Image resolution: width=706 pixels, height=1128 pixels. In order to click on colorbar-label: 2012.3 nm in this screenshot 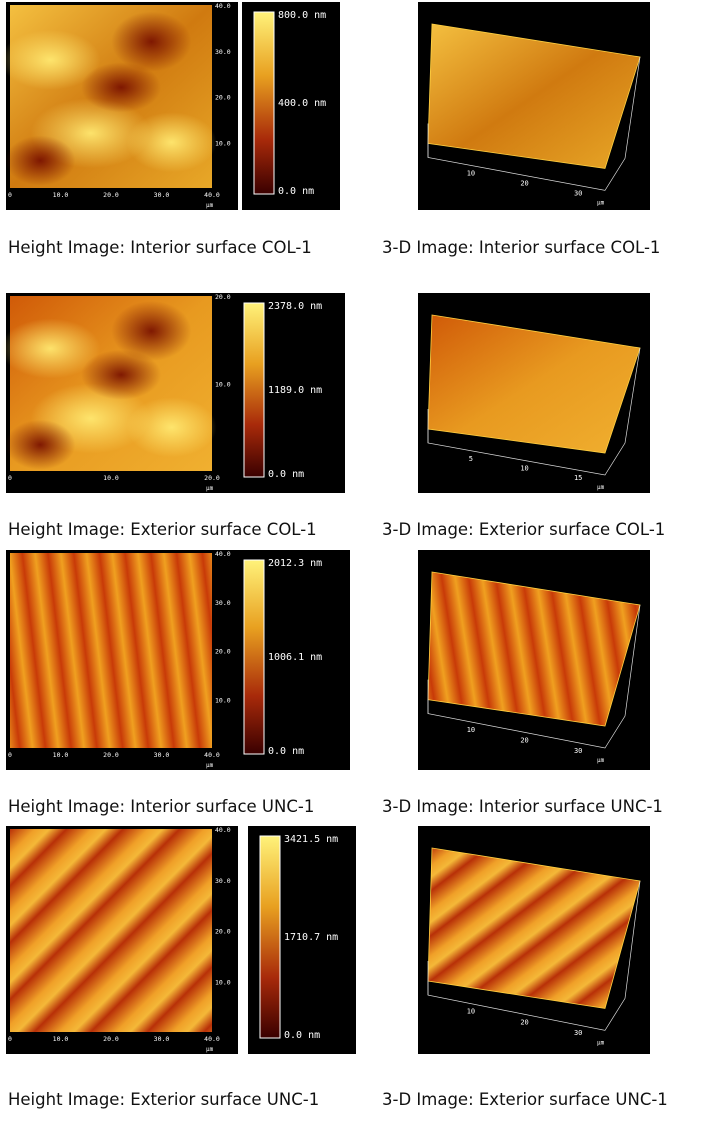, I will do `click(295, 563)`.